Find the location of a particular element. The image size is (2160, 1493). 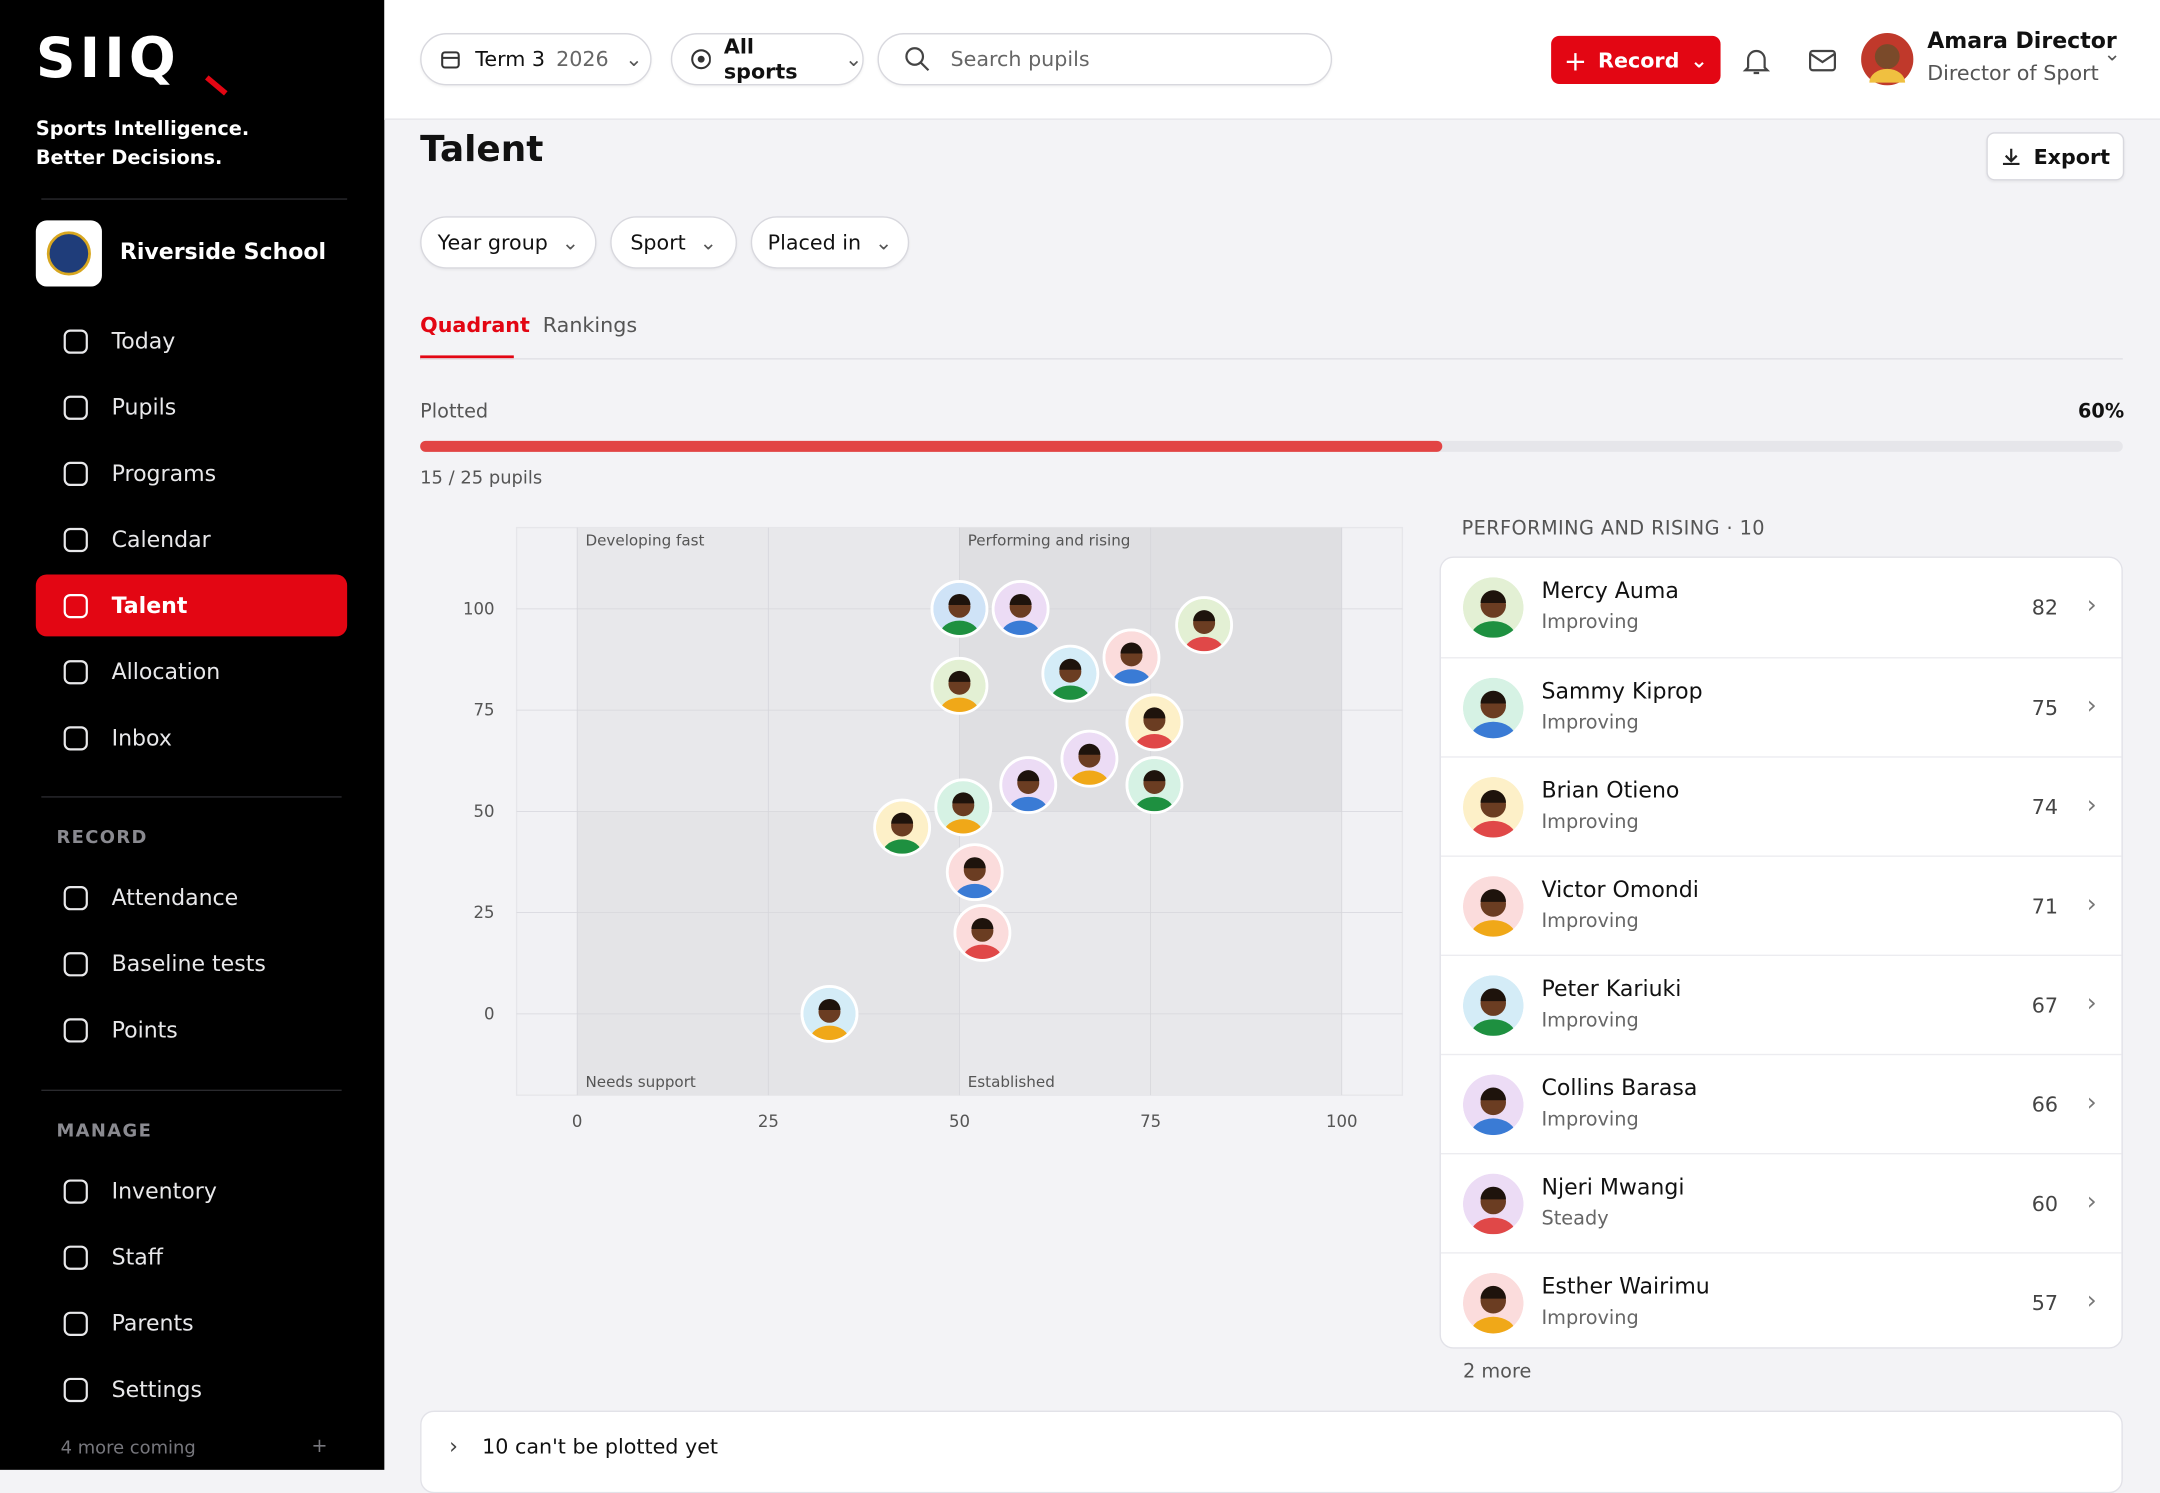

ball-icon is located at coordinates (701, 59).